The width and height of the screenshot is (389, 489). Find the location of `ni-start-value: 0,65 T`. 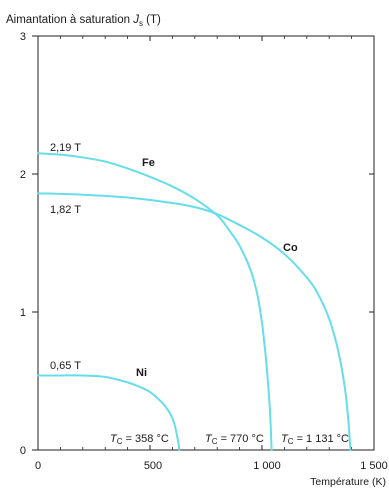

ni-start-value: 0,65 T is located at coordinates (65, 366).